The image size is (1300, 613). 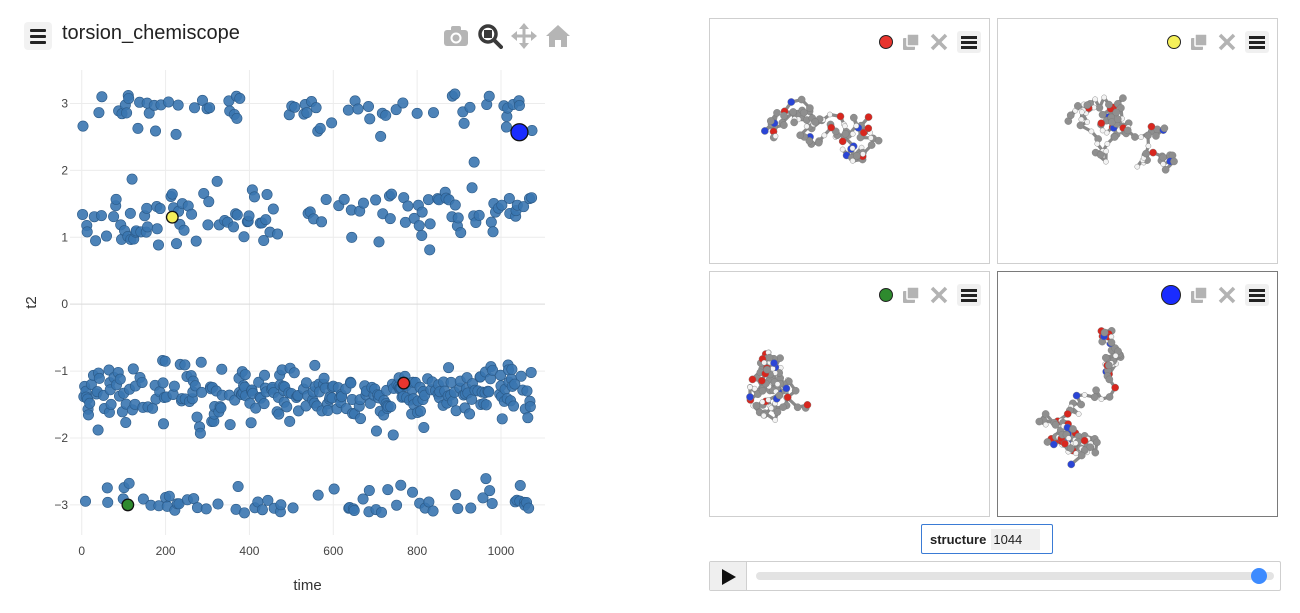 I want to click on duplicate-icon, so click(x=911, y=295).